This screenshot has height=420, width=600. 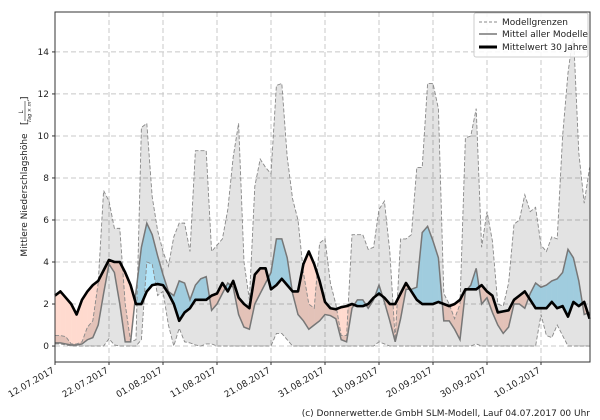 I want to click on unit-bracket-right: ], so click(x=25, y=98).